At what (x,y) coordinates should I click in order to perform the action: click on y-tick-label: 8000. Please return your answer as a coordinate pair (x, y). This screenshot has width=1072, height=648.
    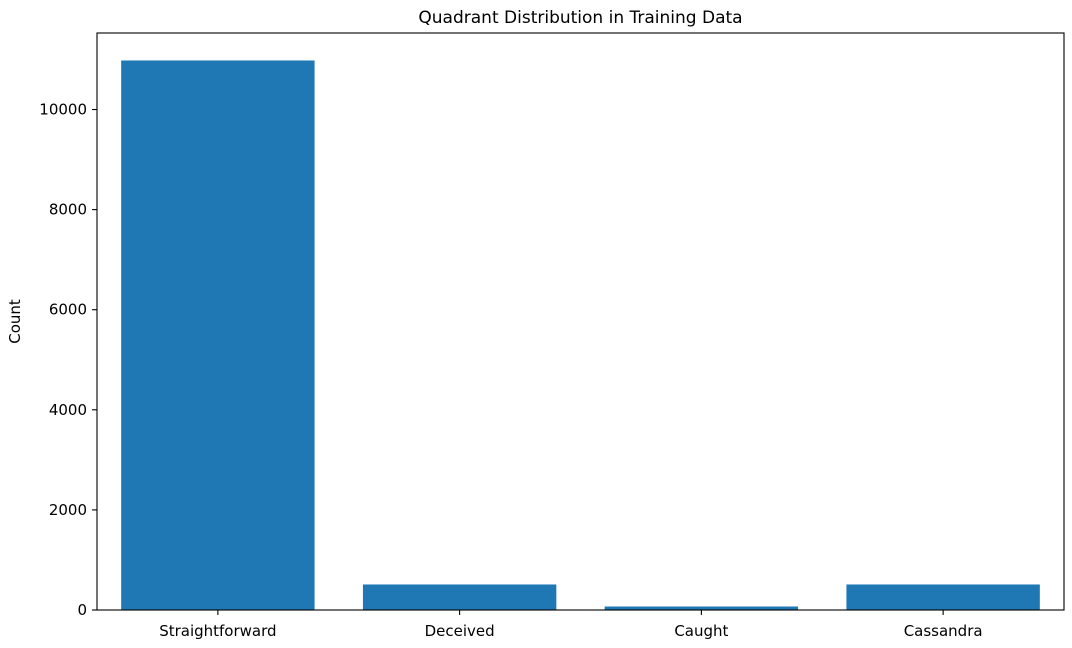
    Looking at the image, I should click on (68, 210).